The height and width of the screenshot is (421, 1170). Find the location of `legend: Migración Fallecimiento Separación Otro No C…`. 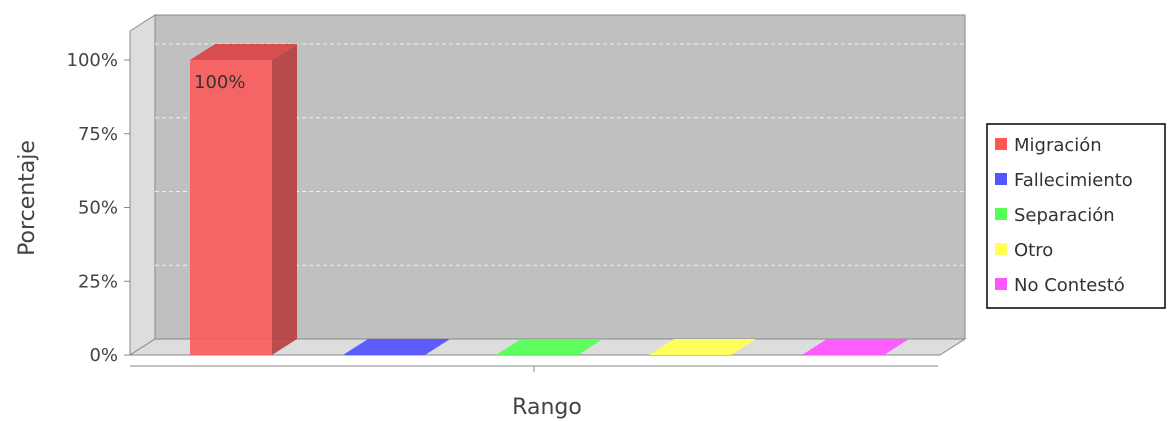

legend: Migración Fallecimiento Separación Otro No C… is located at coordinates (1076, 216).